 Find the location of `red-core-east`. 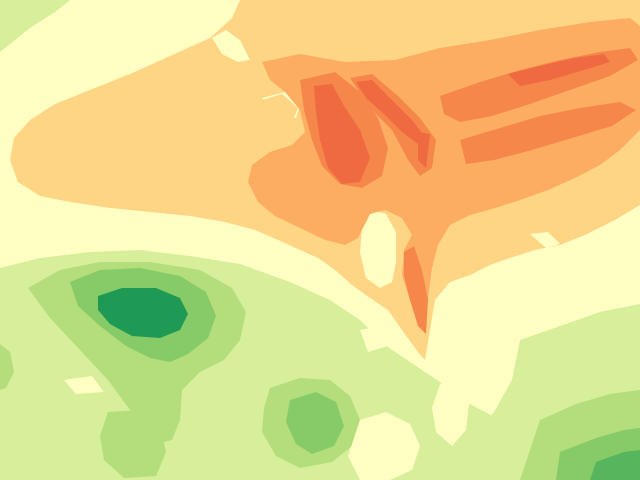

red-core-east is located at coordinates (559, 70).